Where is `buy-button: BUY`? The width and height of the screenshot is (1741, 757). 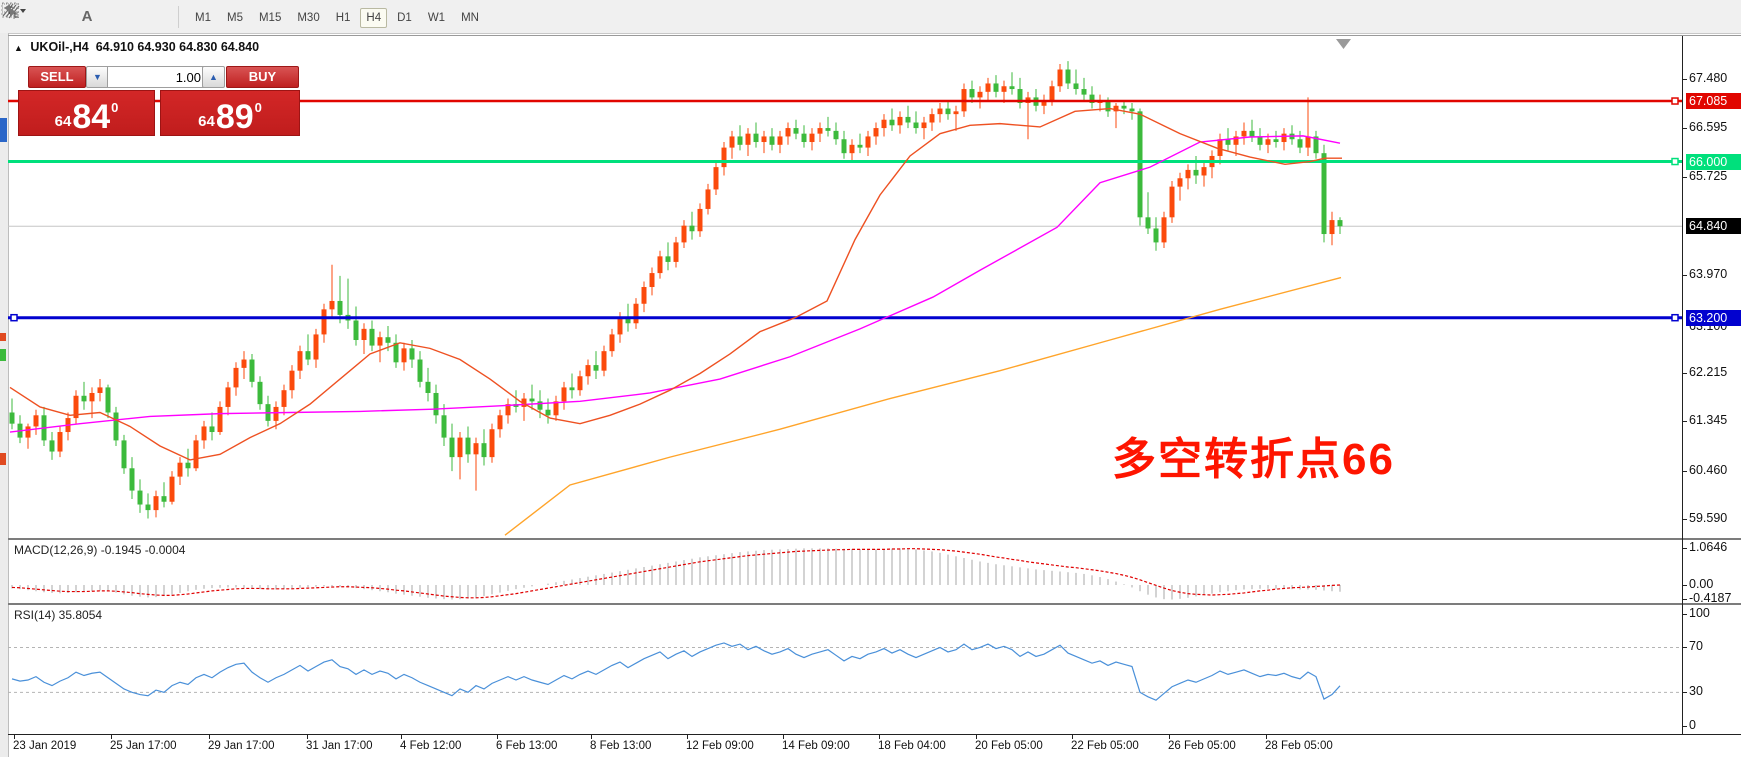
buy-button: BUY is located at coordinates (262, 77).